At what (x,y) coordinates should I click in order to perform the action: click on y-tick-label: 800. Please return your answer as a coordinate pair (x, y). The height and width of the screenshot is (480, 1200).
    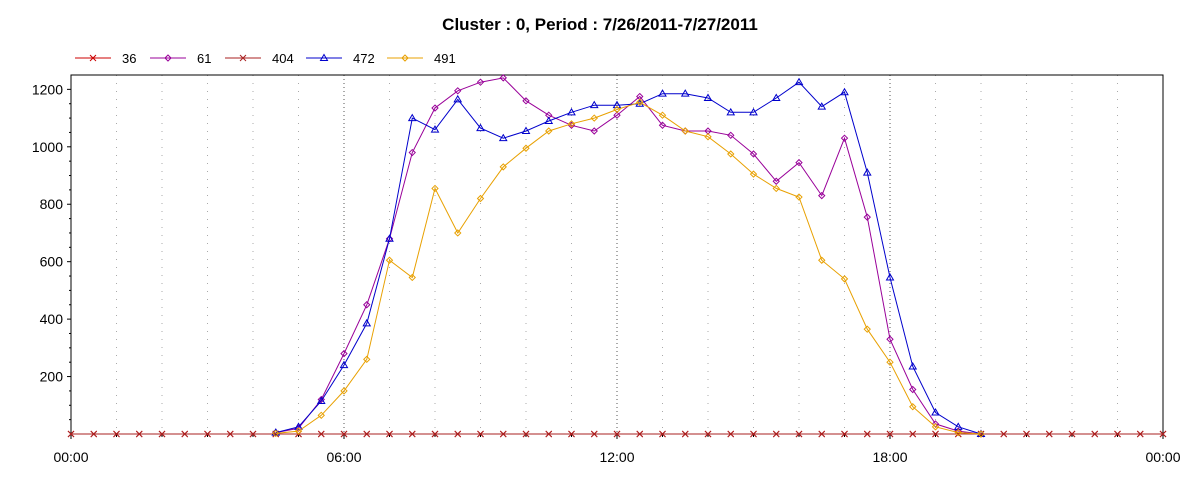
    Looking at the image, I should click on (52, 204).